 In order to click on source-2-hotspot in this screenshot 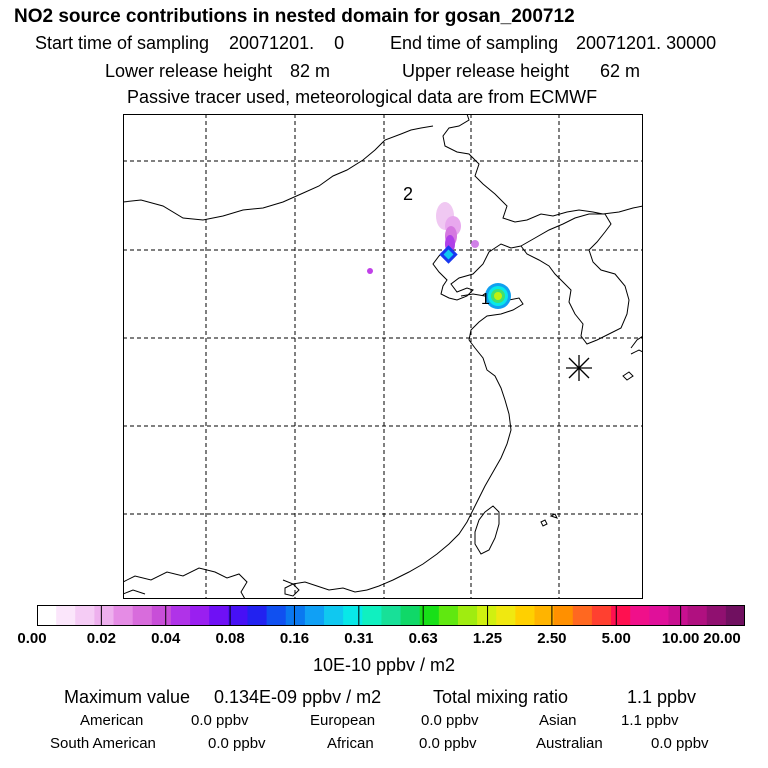, I will do `click(448, 254)`.